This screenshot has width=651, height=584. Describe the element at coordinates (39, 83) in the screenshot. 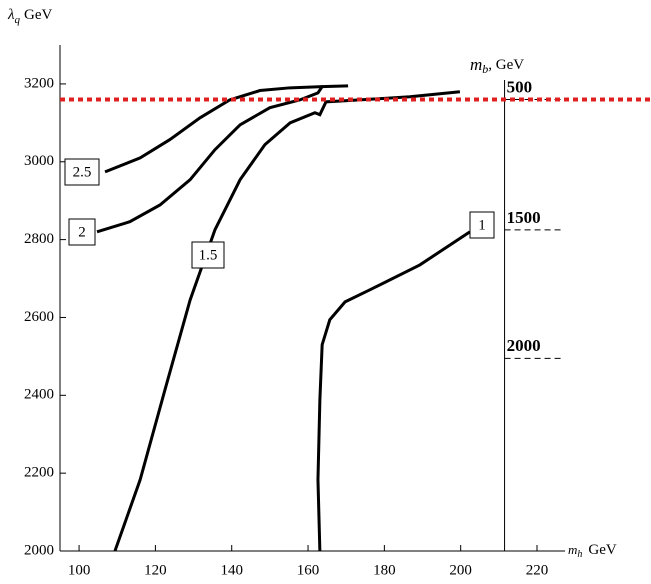

I see `y-tick-label: 3200` at that location.